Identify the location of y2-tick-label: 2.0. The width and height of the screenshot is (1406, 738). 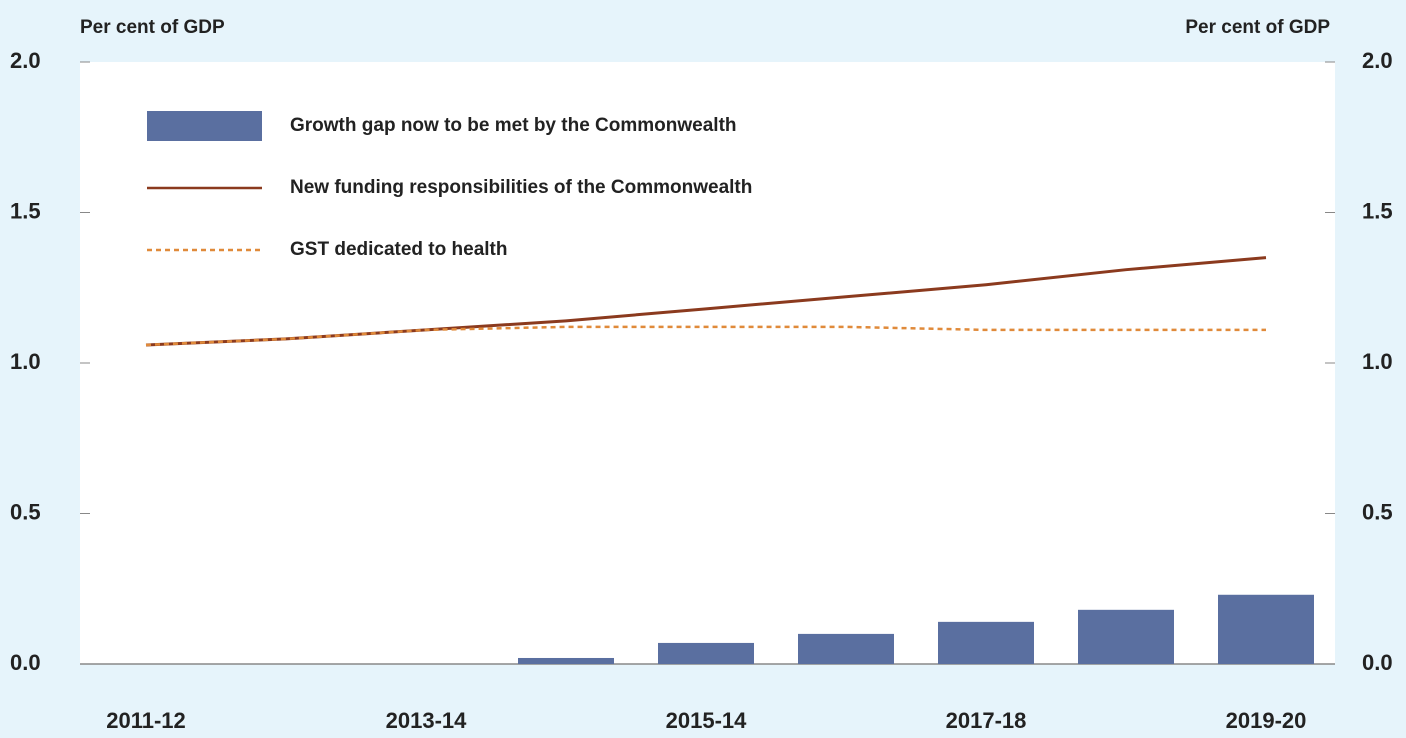
(1377, 60).